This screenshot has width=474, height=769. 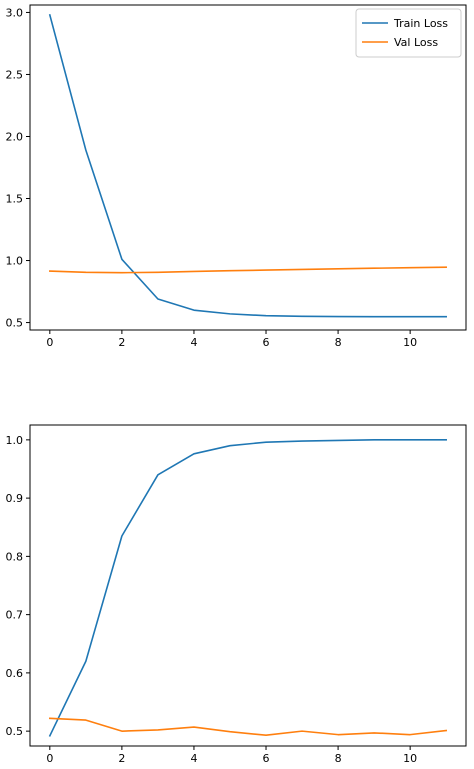 What do you see at coordinates (247, 270) in the screenshot?
I see `chart-1-val-loss-line` at bounding box center [247, 270].